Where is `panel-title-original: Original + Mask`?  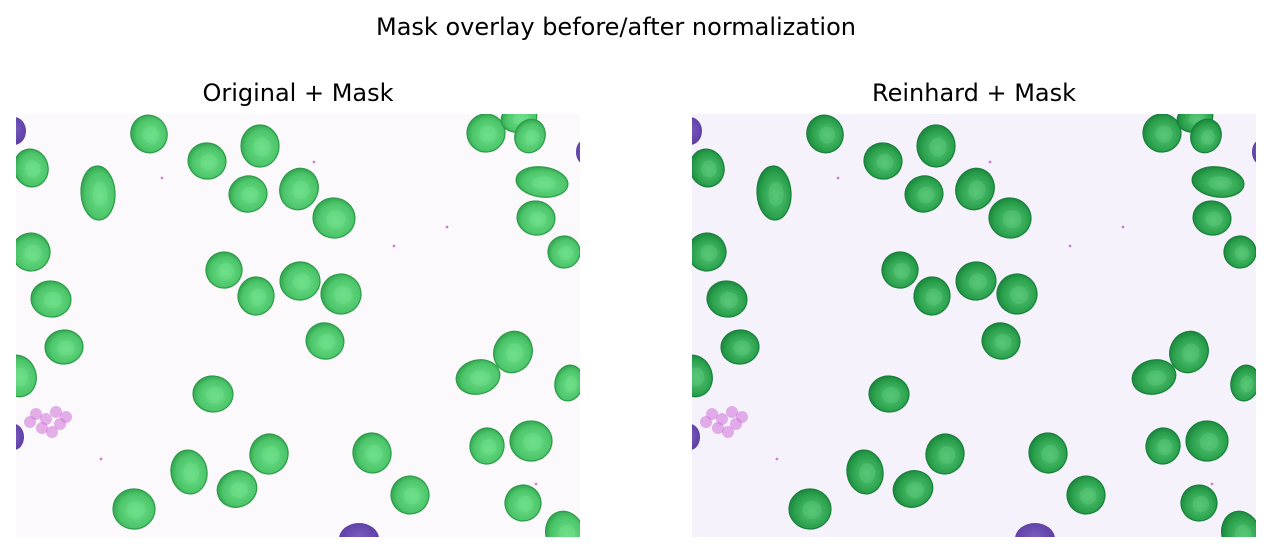 panel-title-original: Original + Mask is located at coordinates (298, 93).